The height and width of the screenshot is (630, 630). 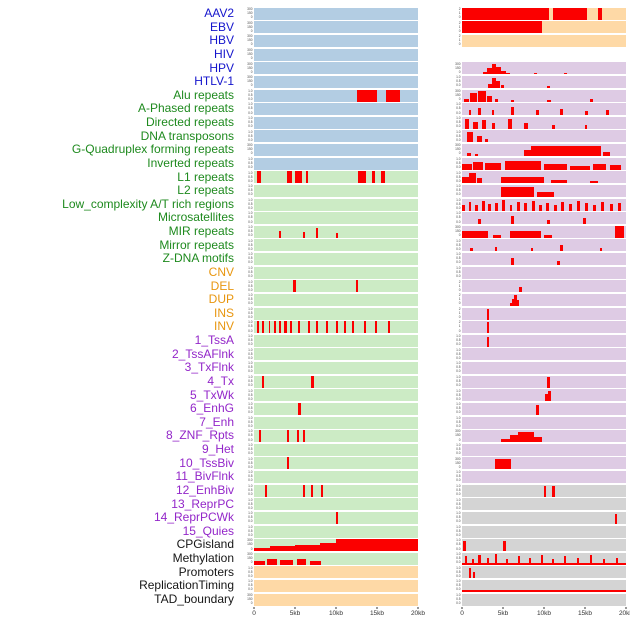 What do you see at coordinates (211, 394) in the screenshot?
I see `track-label: 5_TxWk` at bounding box center [211, 394].